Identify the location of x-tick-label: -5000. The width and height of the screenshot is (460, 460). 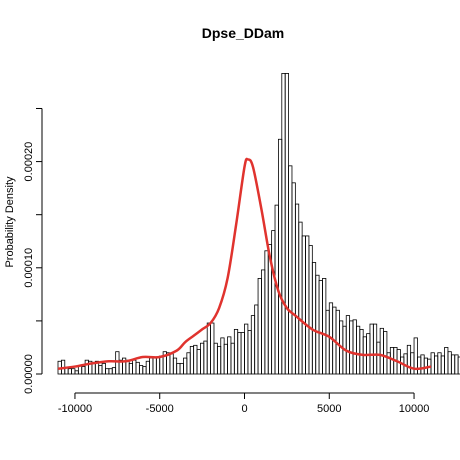
(160, 409).